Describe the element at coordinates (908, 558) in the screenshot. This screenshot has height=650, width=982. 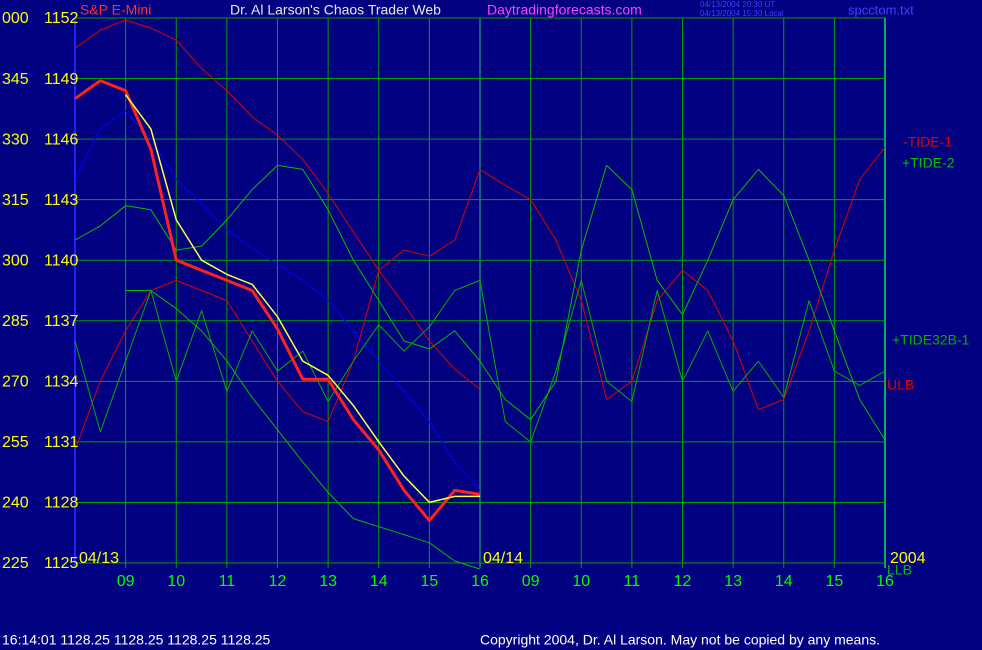
I see `date-label: 2004` at that location.